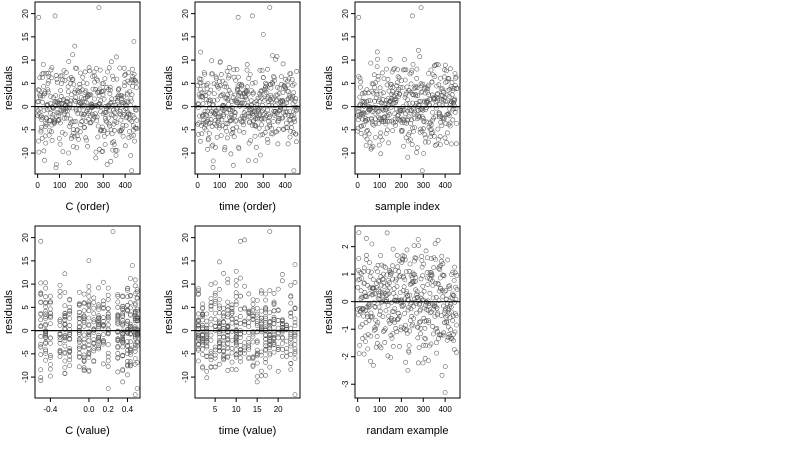 This screenshot has width=800, height=450. I want to click on y-tick-label: 5, so click(25, 83).